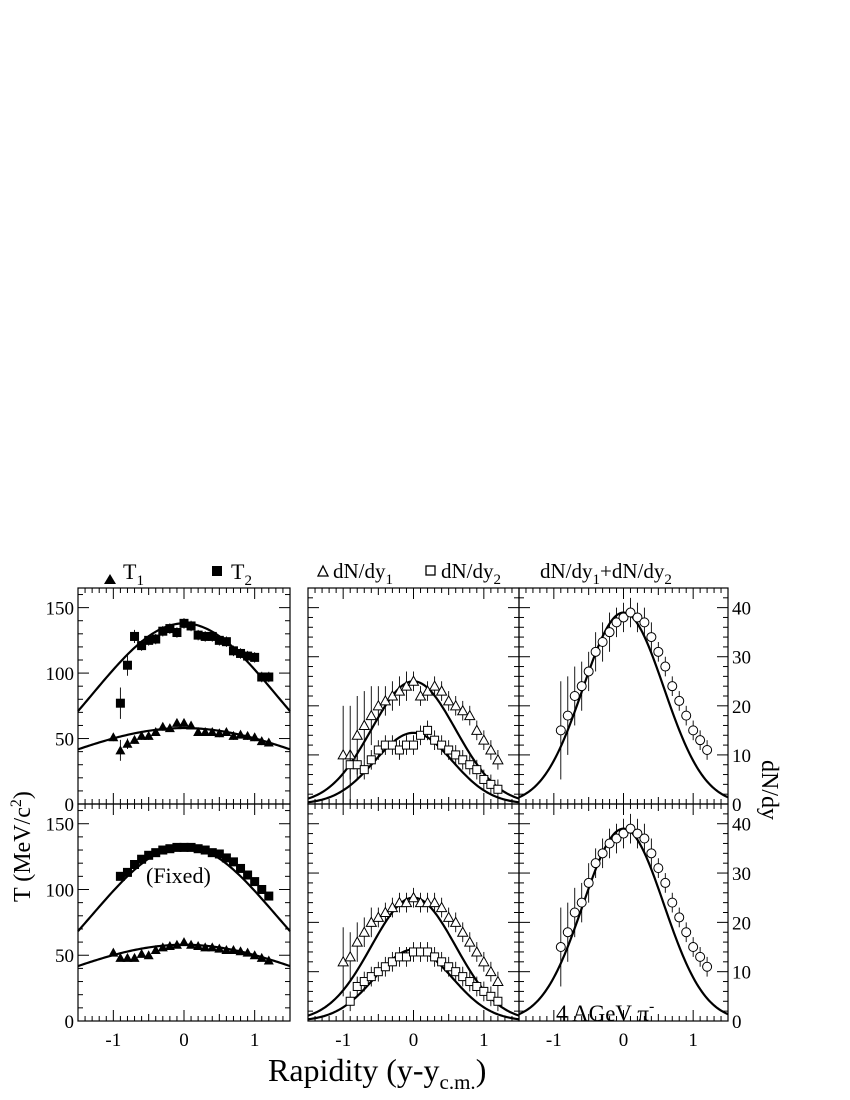 This screenshot has height=1100, width=850. Describe the element at coordinates (737, 1022) in the screenshot. I see `y-tick-label-right: 0` at that location.